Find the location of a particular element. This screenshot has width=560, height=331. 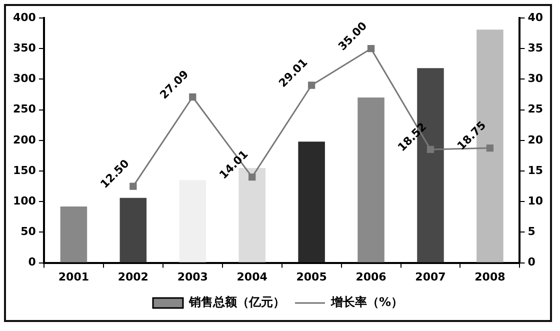

x-tick-label: 2001 is located at coordinates (74, 277).